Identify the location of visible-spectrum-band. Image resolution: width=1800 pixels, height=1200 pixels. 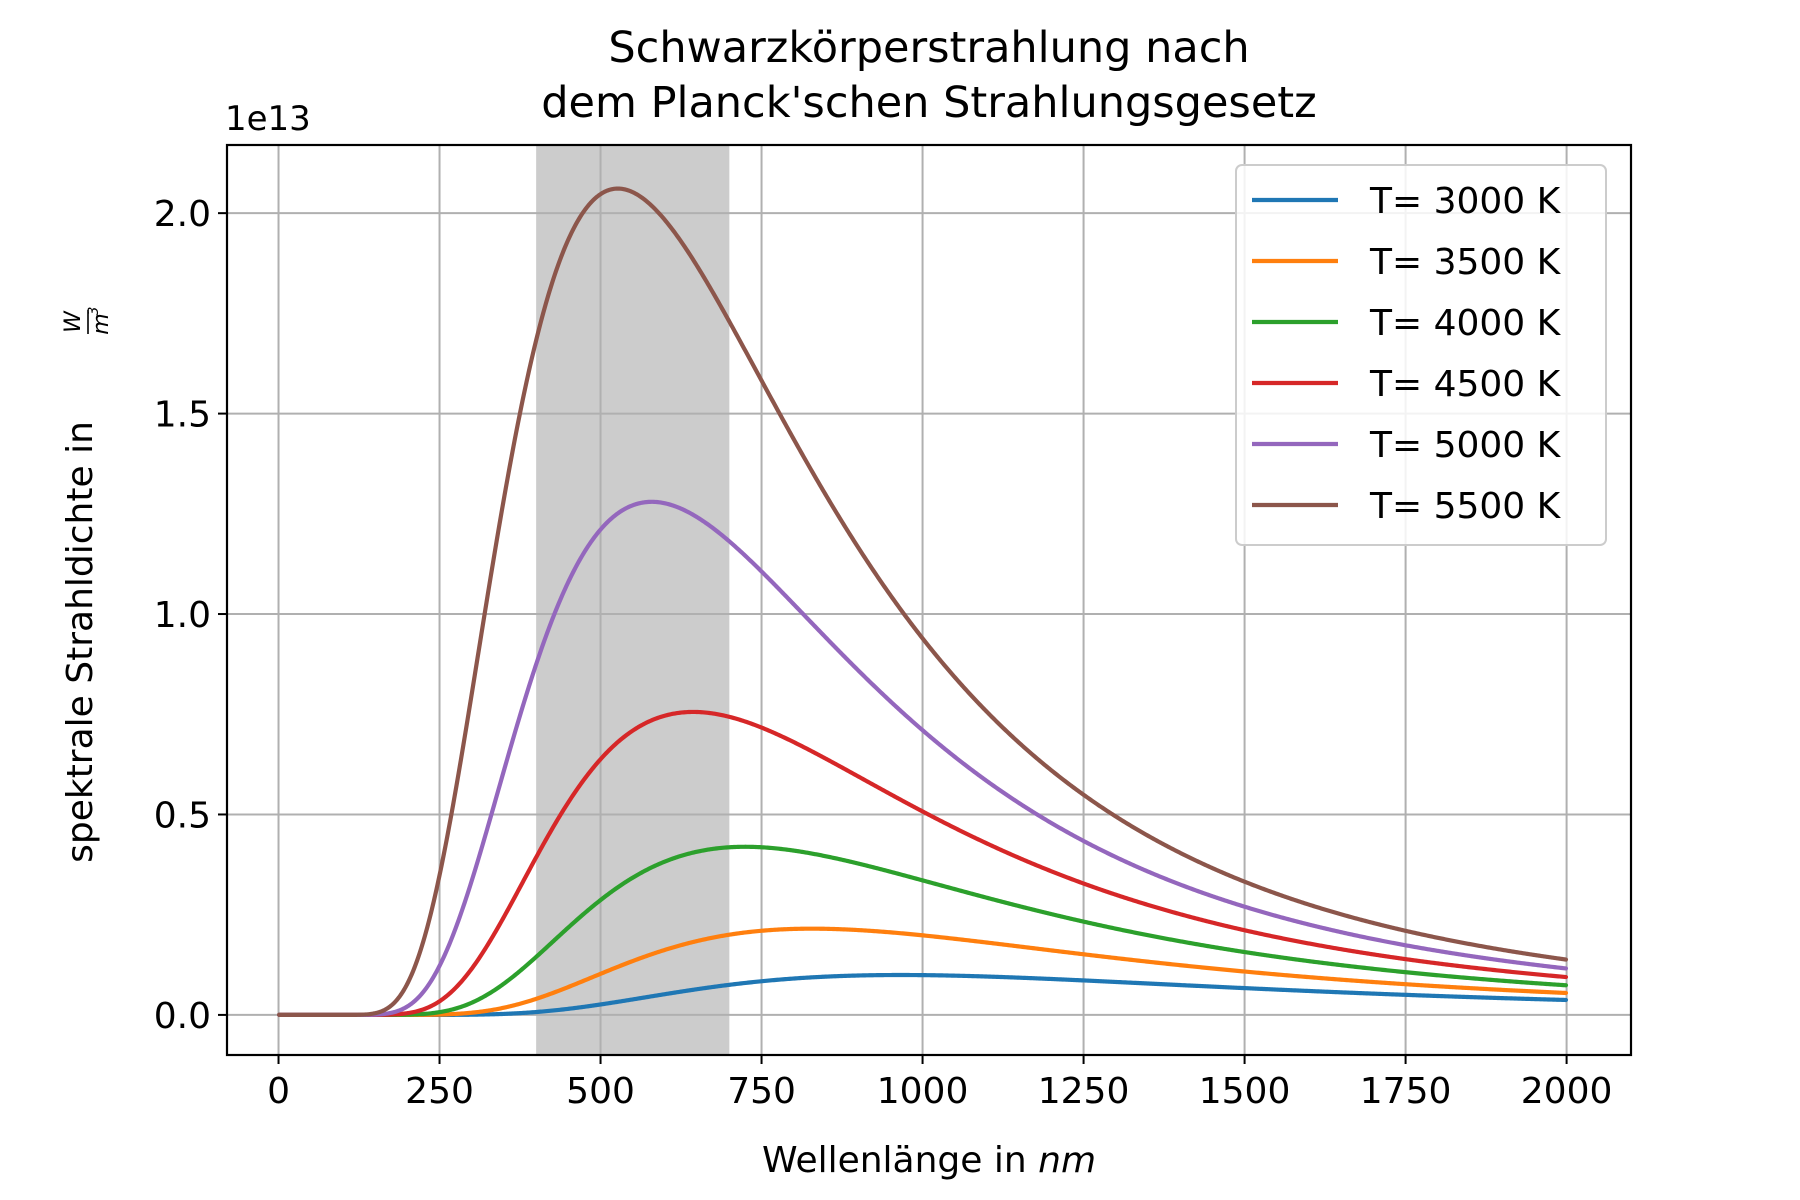
(633, 600).